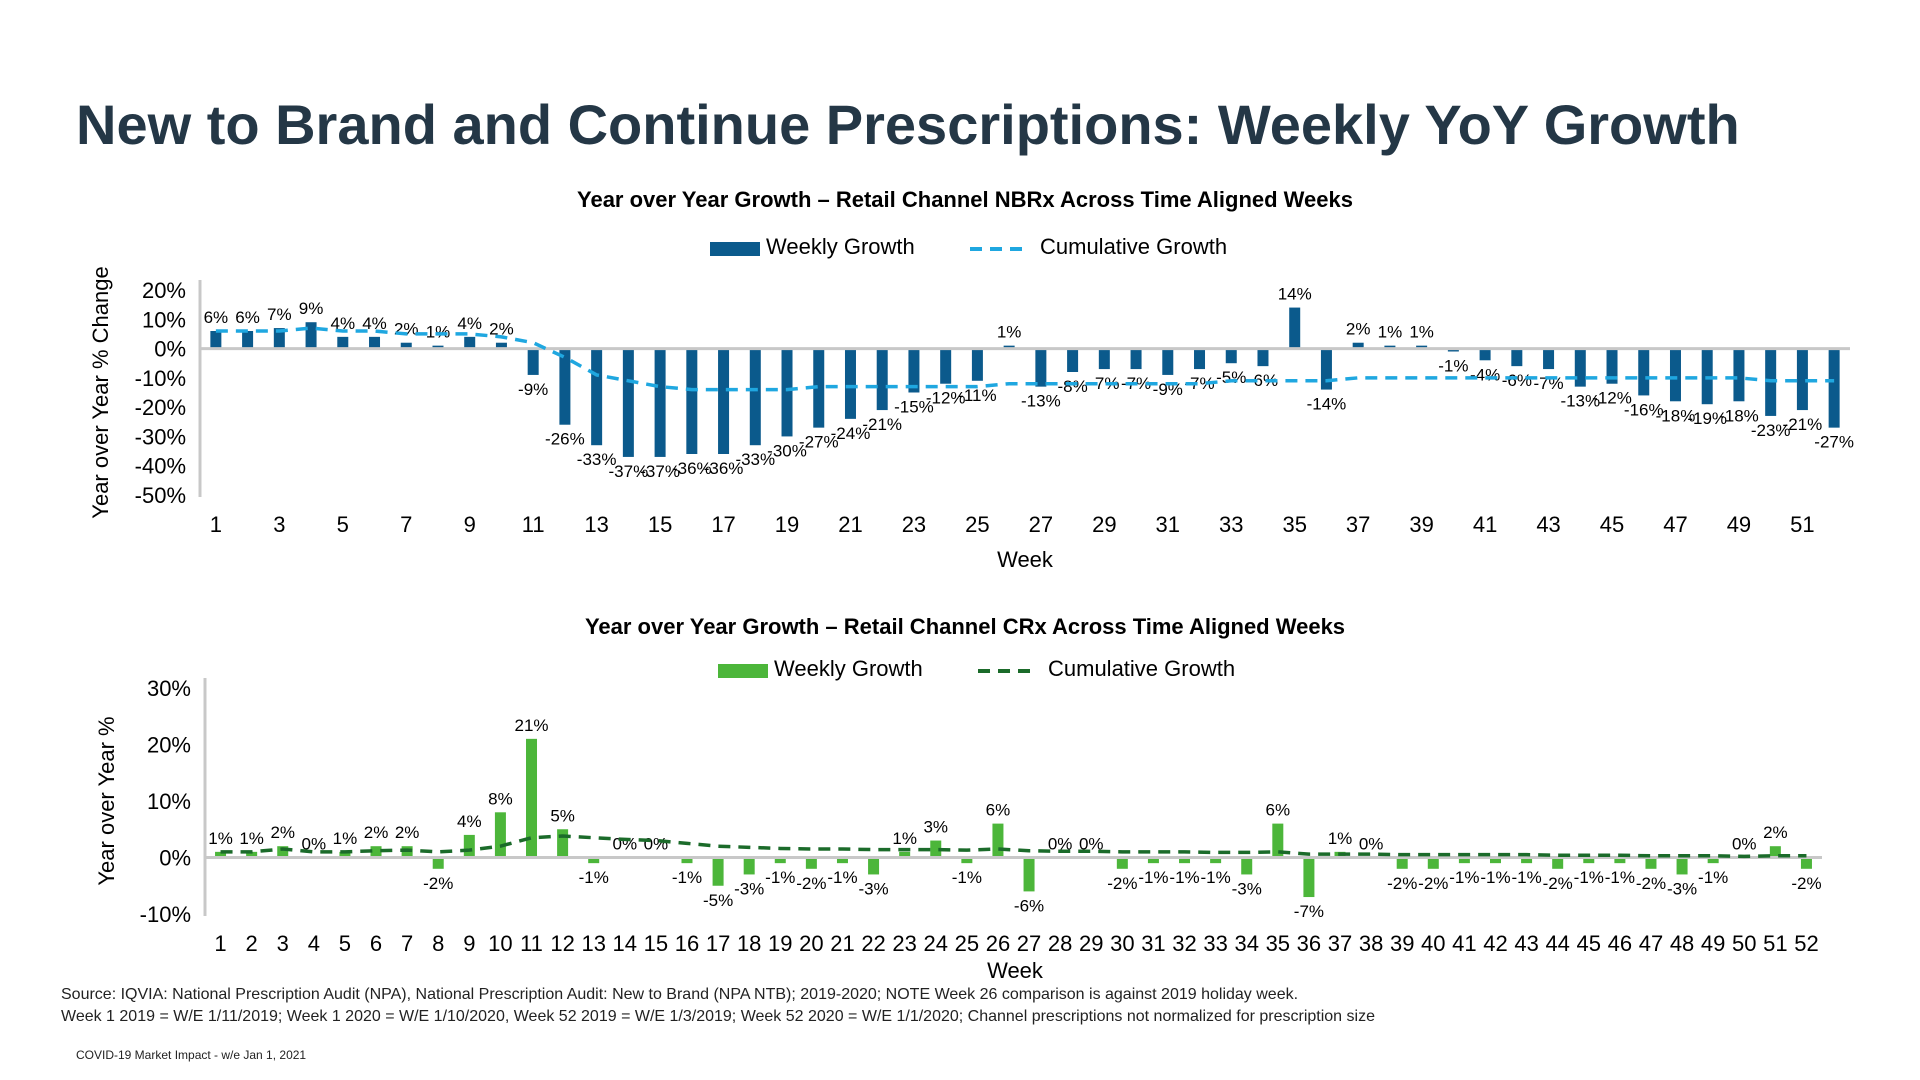 This screenshot has height=1080, width=1920. What do you see at coordinates (1309, 943) in the screenshot?
I see `x-tick-label: 36` at bounding box center [1309, 943].